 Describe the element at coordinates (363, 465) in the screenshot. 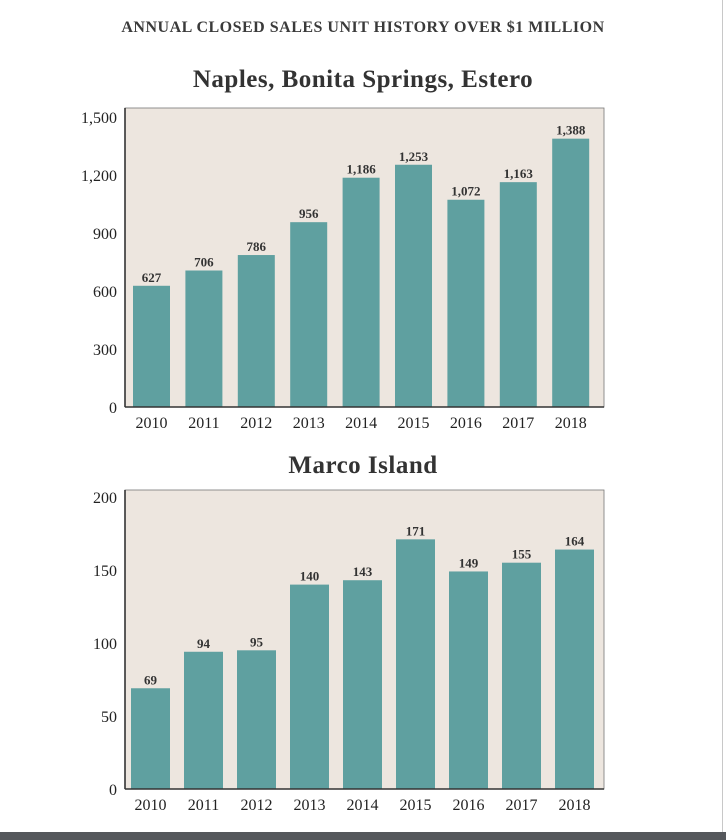

I see `chart-title-marco: Marco Island` at that location.